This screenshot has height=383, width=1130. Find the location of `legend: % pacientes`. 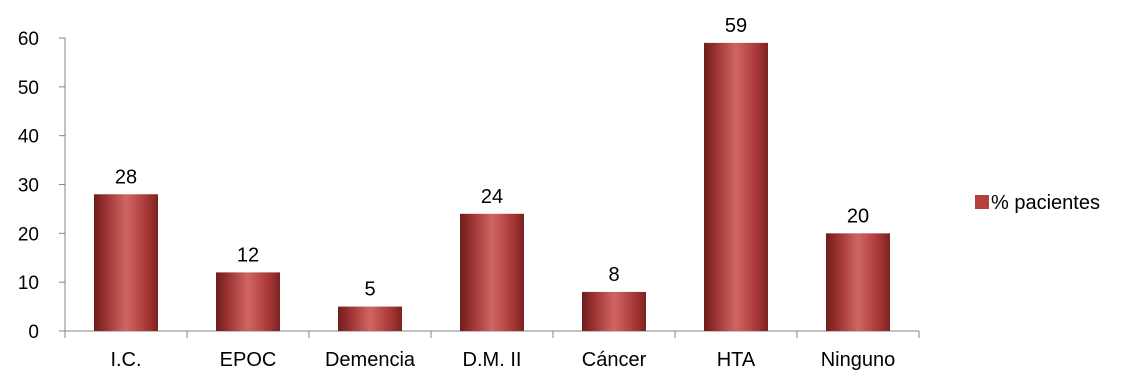

legend: % pacientes is located at coordinates (1037, 203).